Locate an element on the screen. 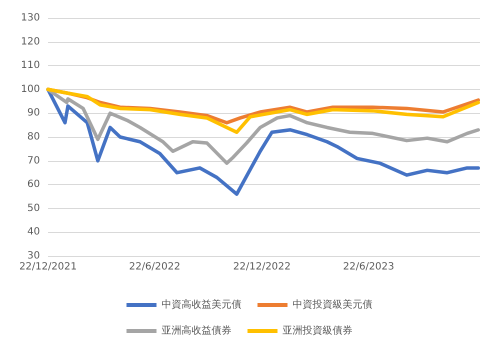 The width and height of the screenshot is (499, 347). y-tick-label: 80 is located at coordinates (33, 137).